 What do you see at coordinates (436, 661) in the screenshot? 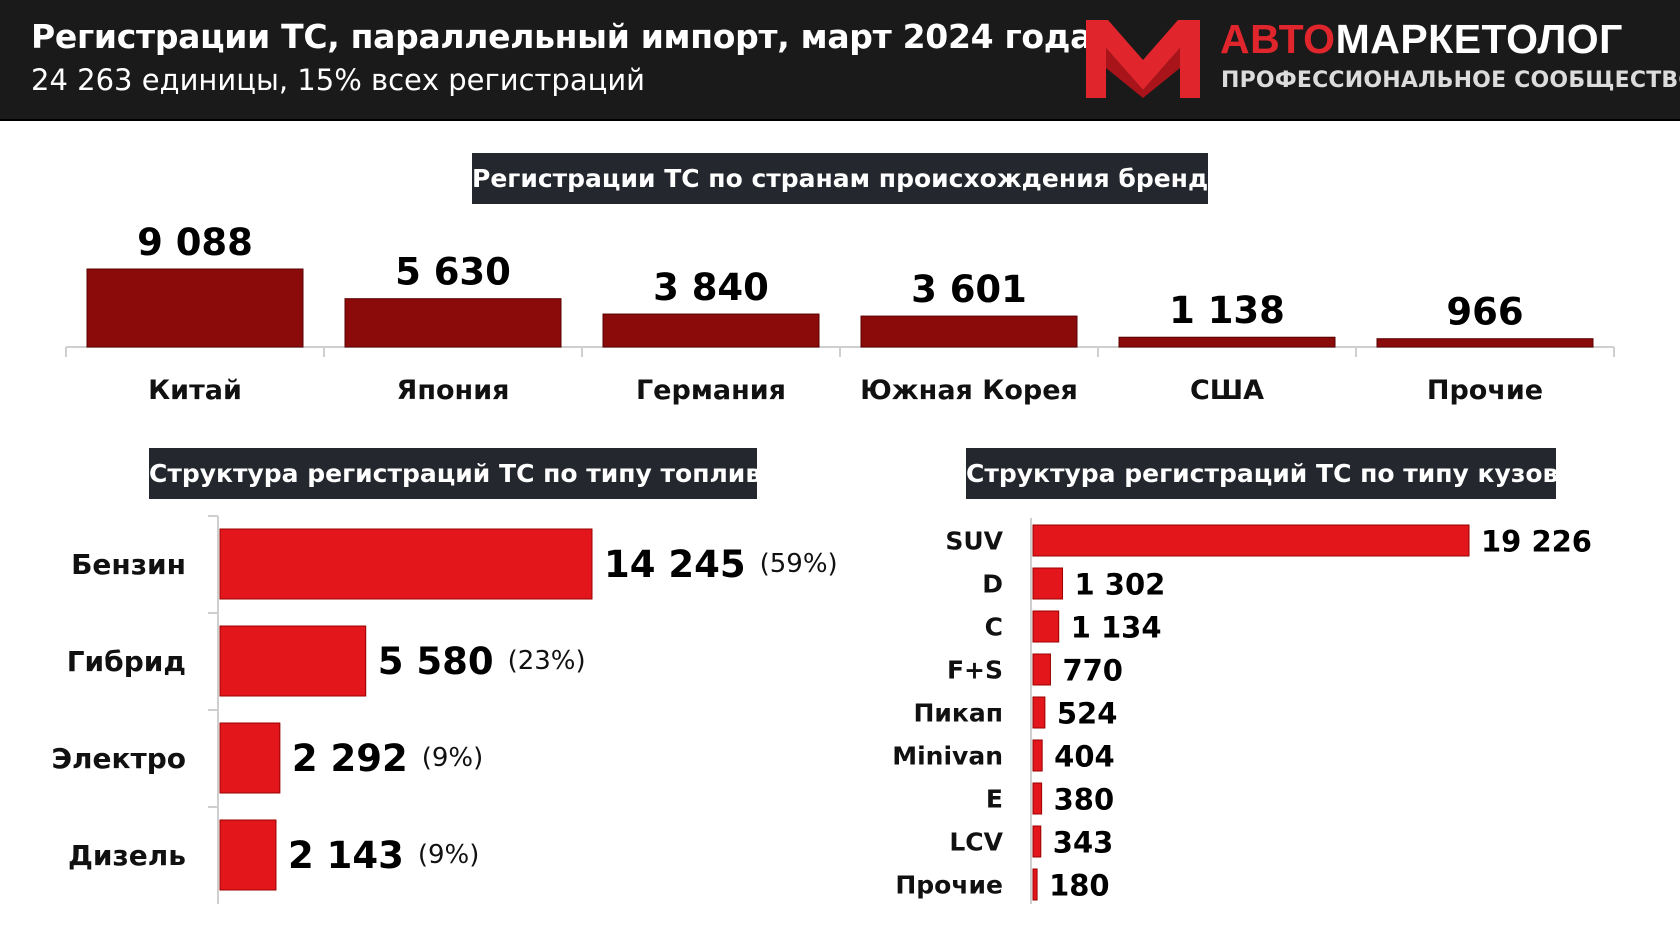
I see `fuel-value-label: 5 580` at bounding box center [436, 661].